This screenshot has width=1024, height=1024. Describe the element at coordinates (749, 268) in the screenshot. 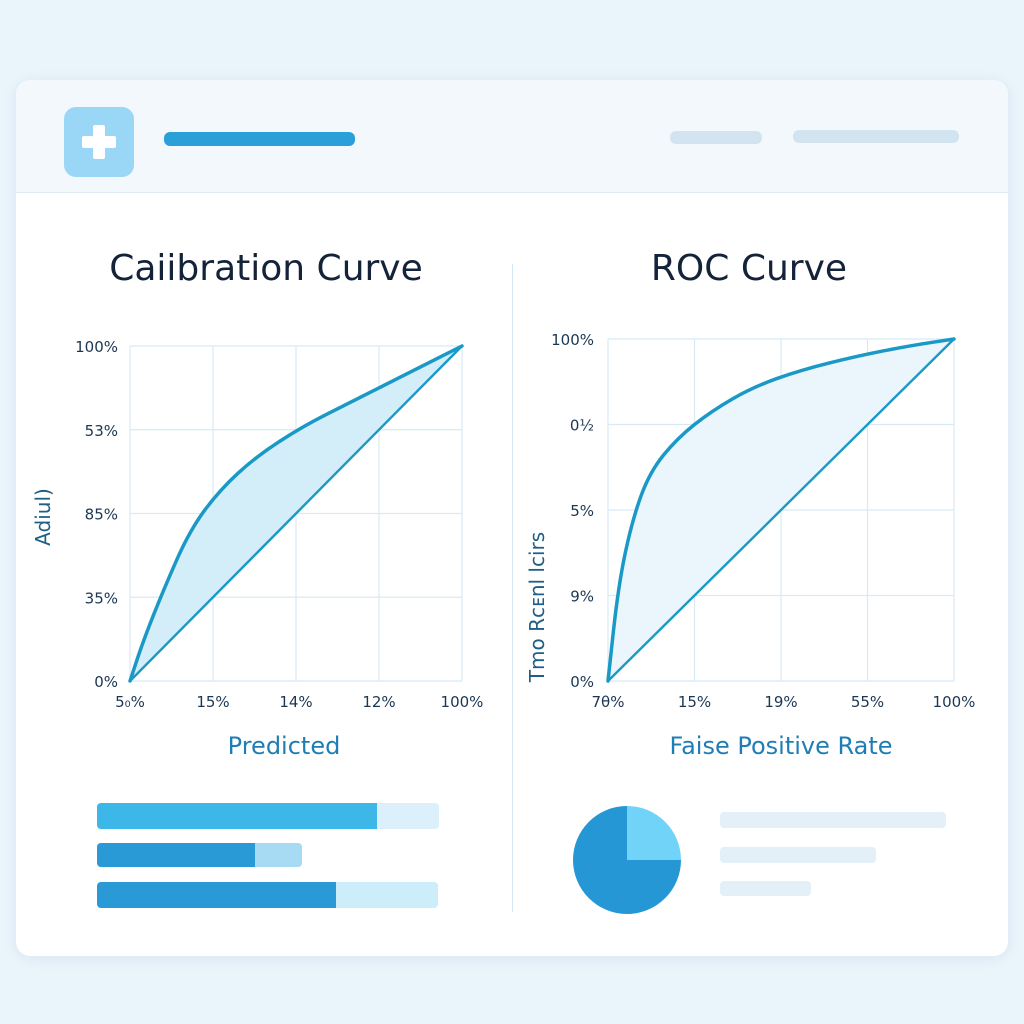

I see `roc-chart-title: ROC Curve` at that location.